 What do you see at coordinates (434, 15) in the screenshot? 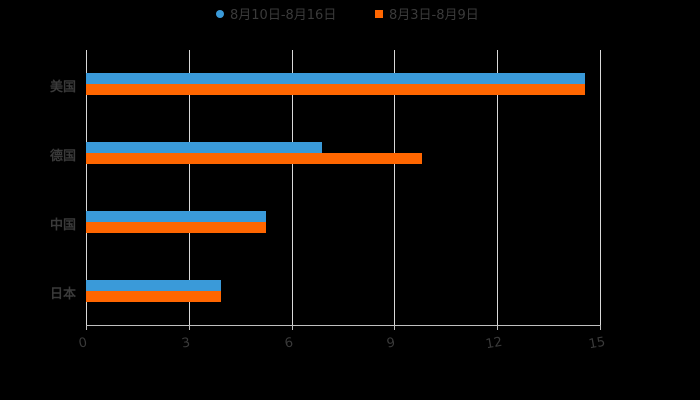
I see `legend-label: 8月3日-8月9日` at bounding box center [434, 15].